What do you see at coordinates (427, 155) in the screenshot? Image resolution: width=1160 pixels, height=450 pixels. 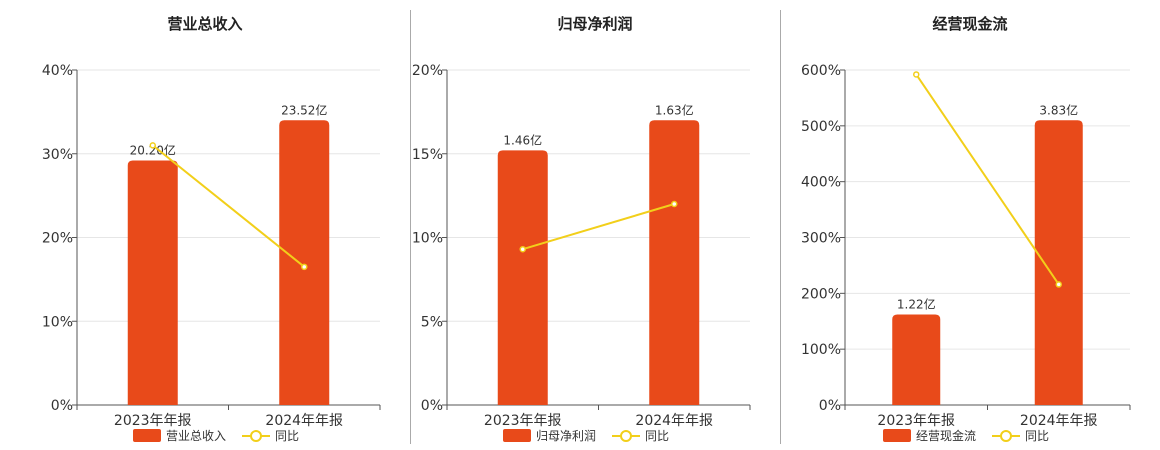 I see `y-tick-label: 15%` at bounding box center [427, 155].